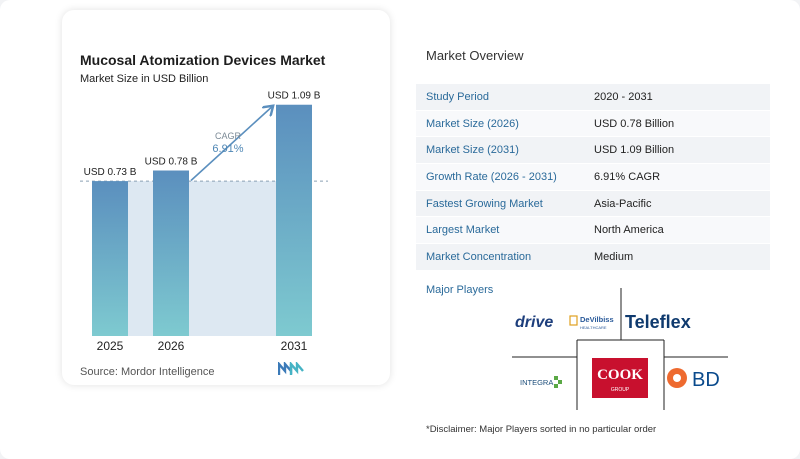  What do you see at coordinates (171, 162) in the screenshot?
I see `data-label-2026: USD 0.78 B` at bounding box center [171, 162].